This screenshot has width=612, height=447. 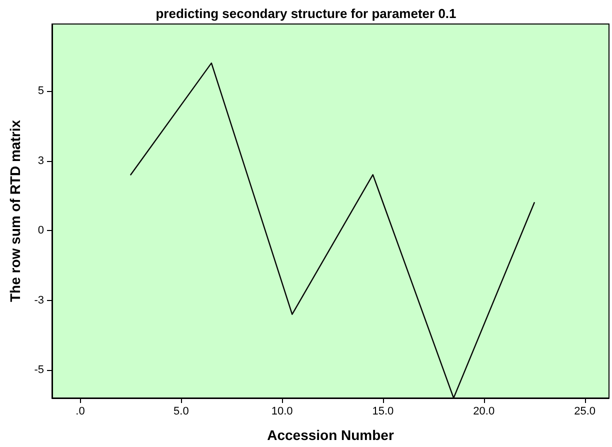 I want to click on y-tick-label: -5, so click(x=39, y=370).